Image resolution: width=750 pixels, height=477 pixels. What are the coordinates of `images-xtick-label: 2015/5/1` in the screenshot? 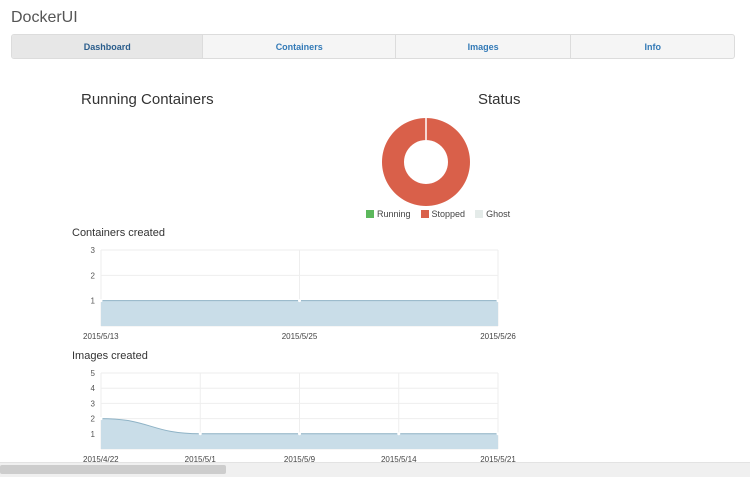 It's located at (201, 459).